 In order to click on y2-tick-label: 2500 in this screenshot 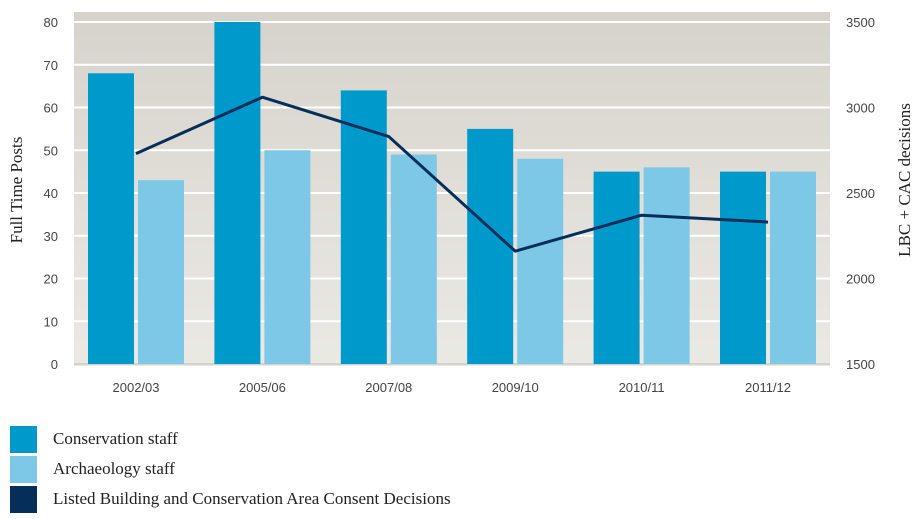, I will do `click(860, 193)`.